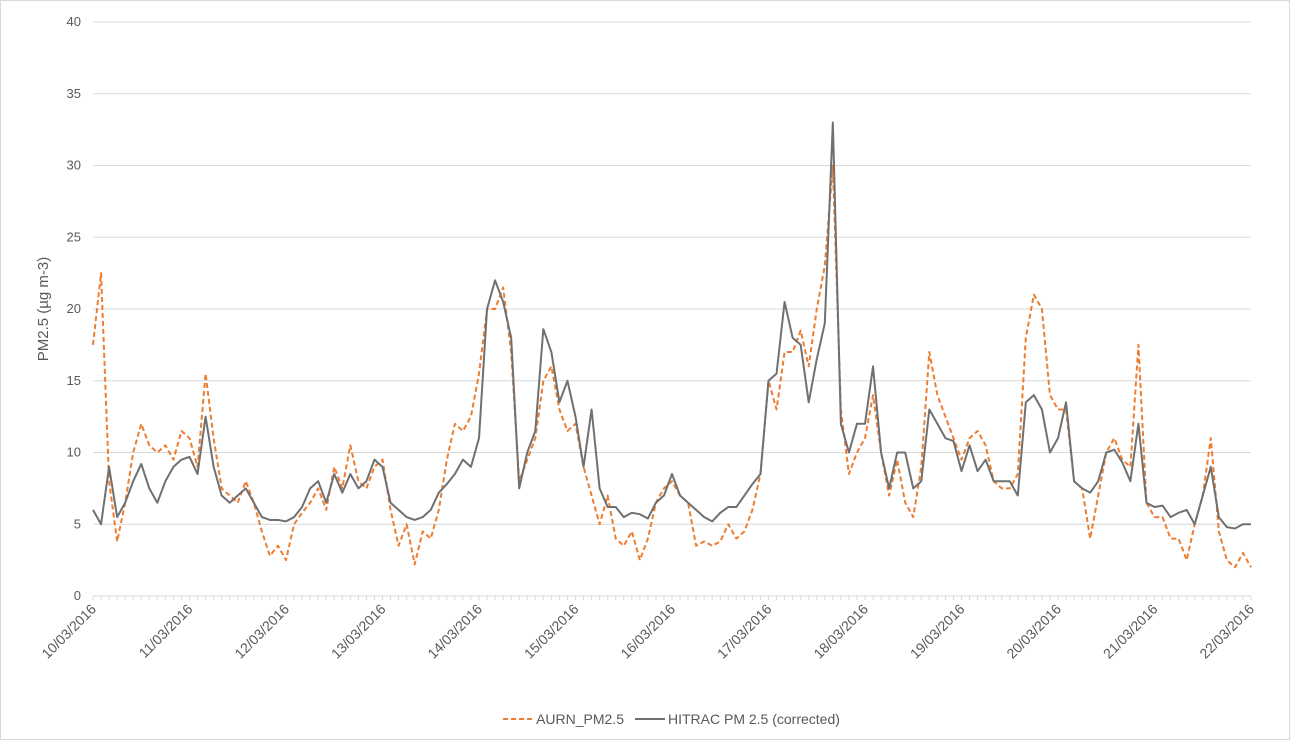 This screenshot has width=1290, height=740. What do you see at coordinates (74, 93) in the screenshot?
I see `y-tick-label: 35` at bounding box center [74, 93].